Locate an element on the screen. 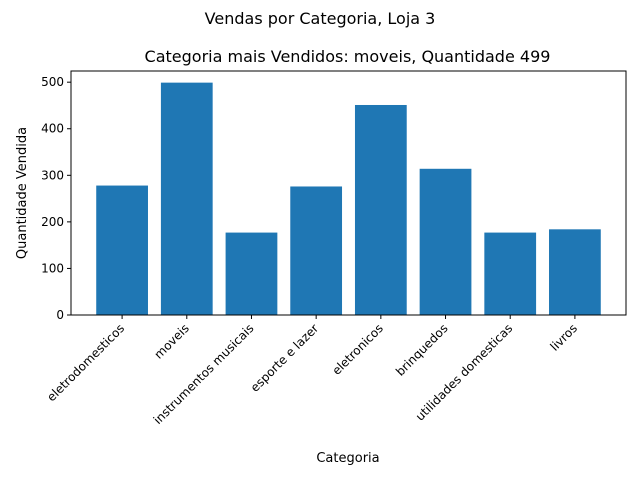 The height and width of the screenshot is (480, 640). y-tick-label-3: 300 is located at coordinates (52, 175).